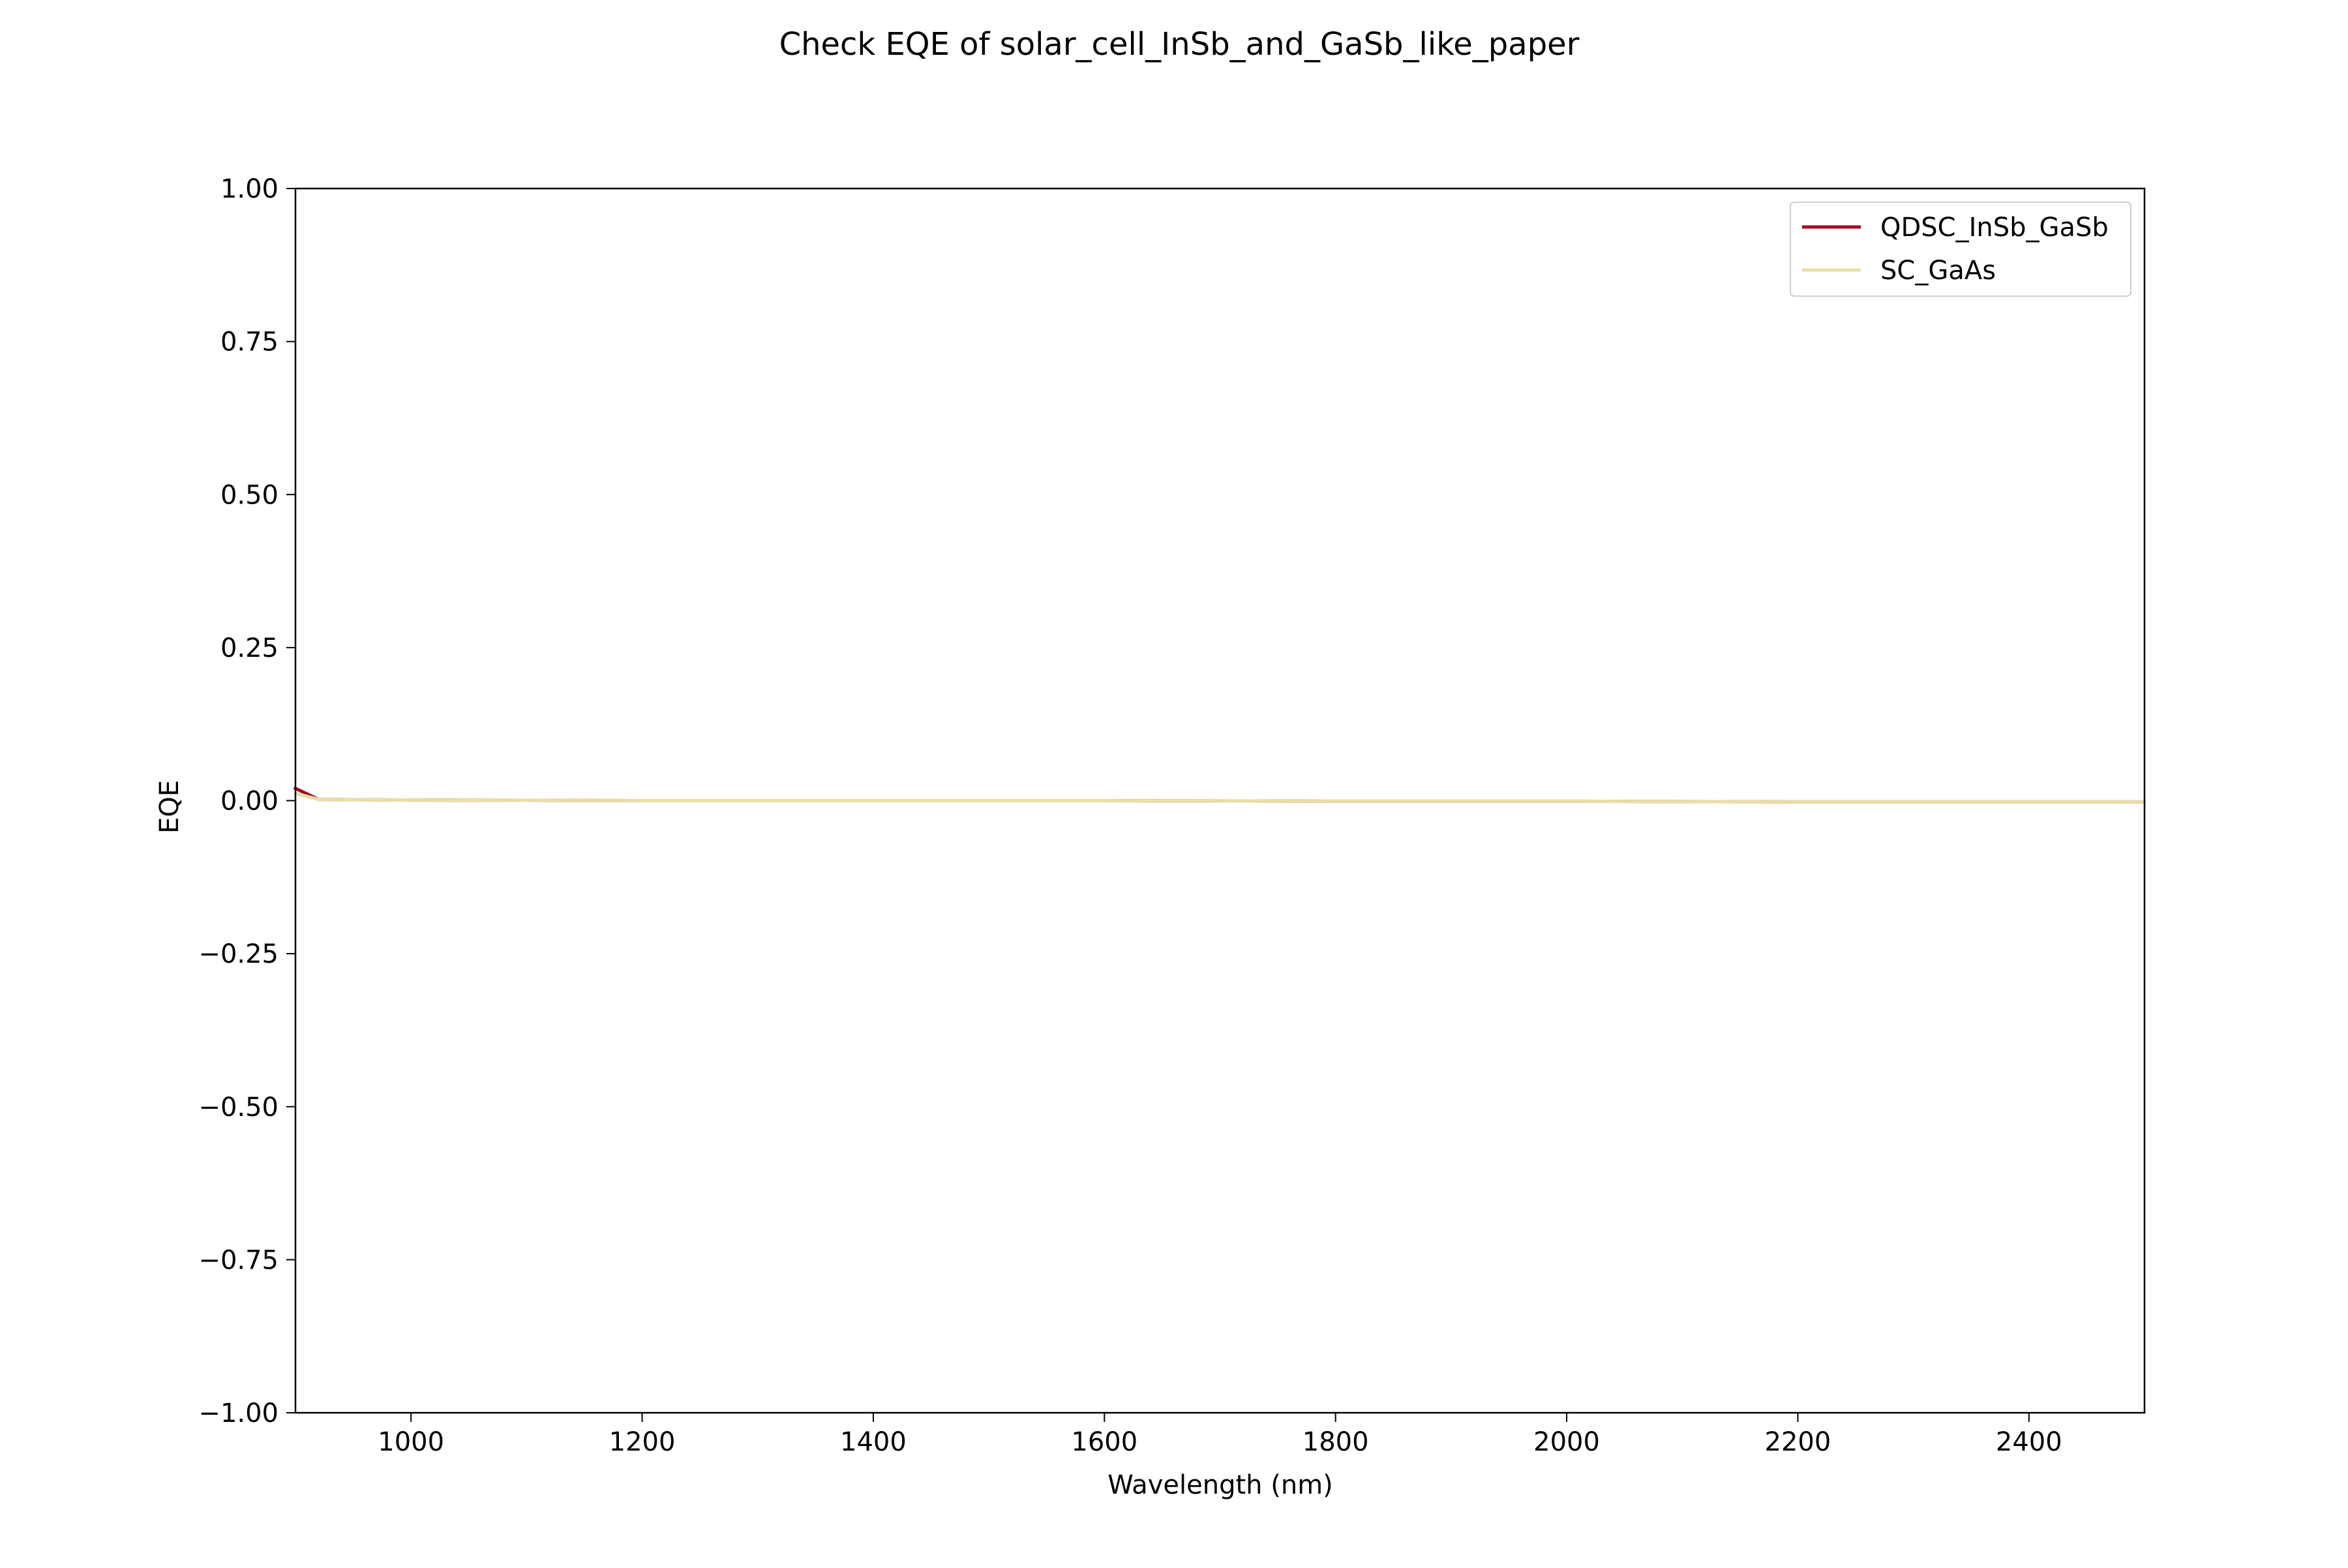 This screenshot has width=2348, height=1568. I want to click on legend: QDSC_InSb_GaSb SC_GaAs, so click(1961, 249).